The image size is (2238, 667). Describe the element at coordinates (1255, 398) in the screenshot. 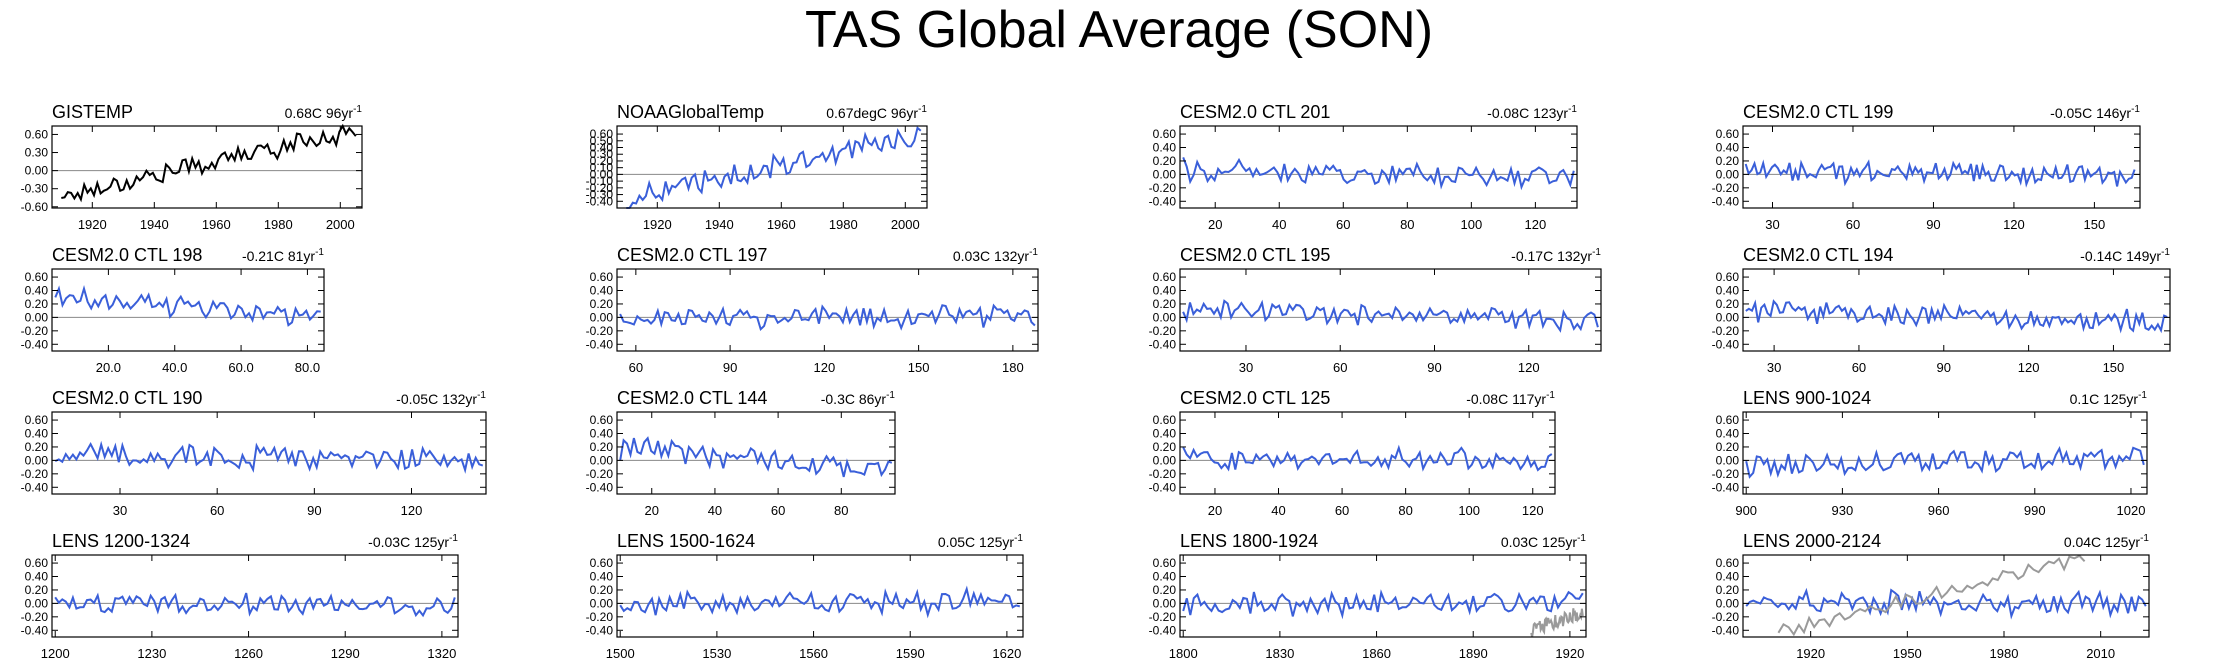

I see `panel-title: CESM2.0 CTL 125` at that location.